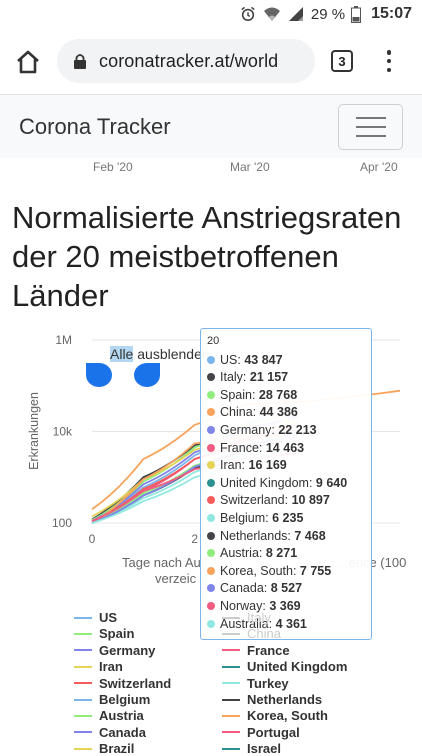  I want to click on tooltip-row: Netherlands: 7 468, so click(286, 537).